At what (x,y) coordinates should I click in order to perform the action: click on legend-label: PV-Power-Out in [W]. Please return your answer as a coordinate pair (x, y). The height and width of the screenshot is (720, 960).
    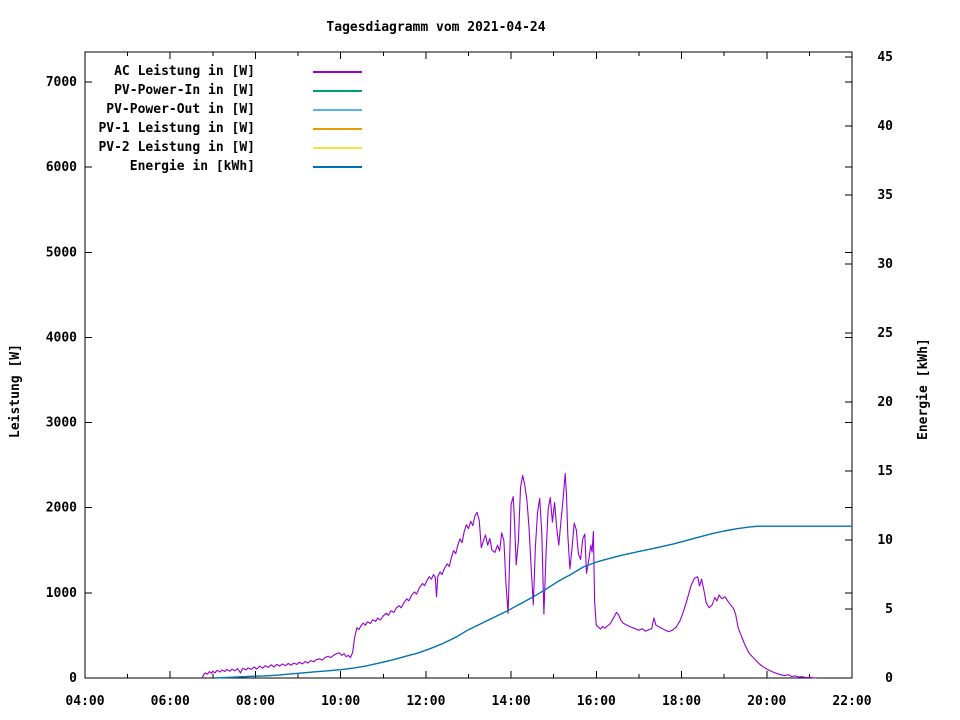
    Looking at the image, I should click on (180, 109).